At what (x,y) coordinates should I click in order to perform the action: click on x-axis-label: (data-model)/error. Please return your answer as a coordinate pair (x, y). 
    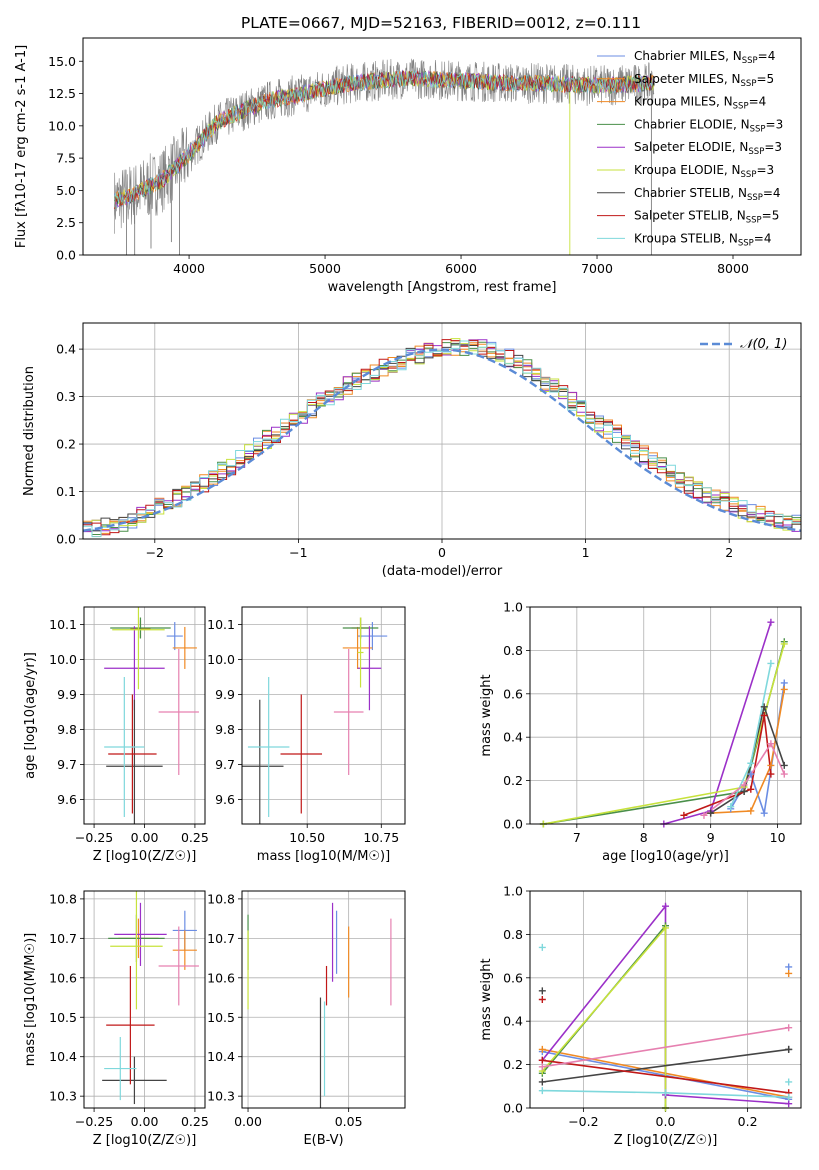
    Looking at the image, I should click on (442, 571).